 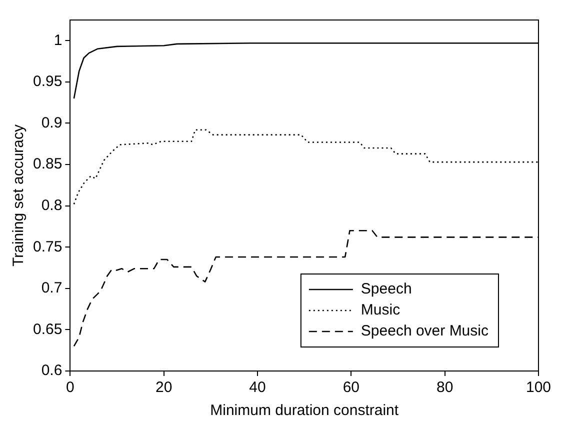 What do you see at coordinates (386, 289) in the screenshot?
I see `legend-label: Speech` at bounding box center [386, 289].